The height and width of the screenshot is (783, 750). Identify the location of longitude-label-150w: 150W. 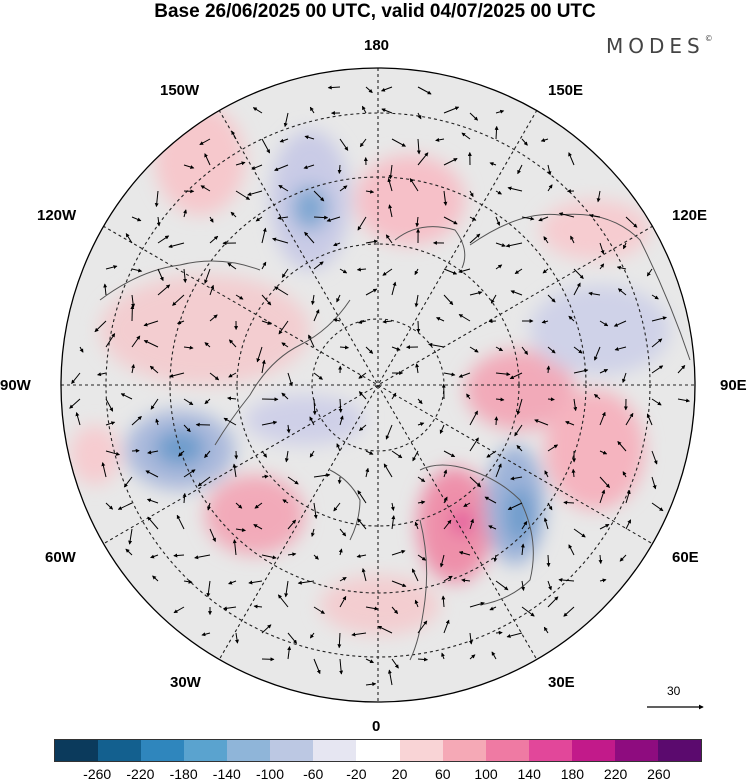
(180, 90).